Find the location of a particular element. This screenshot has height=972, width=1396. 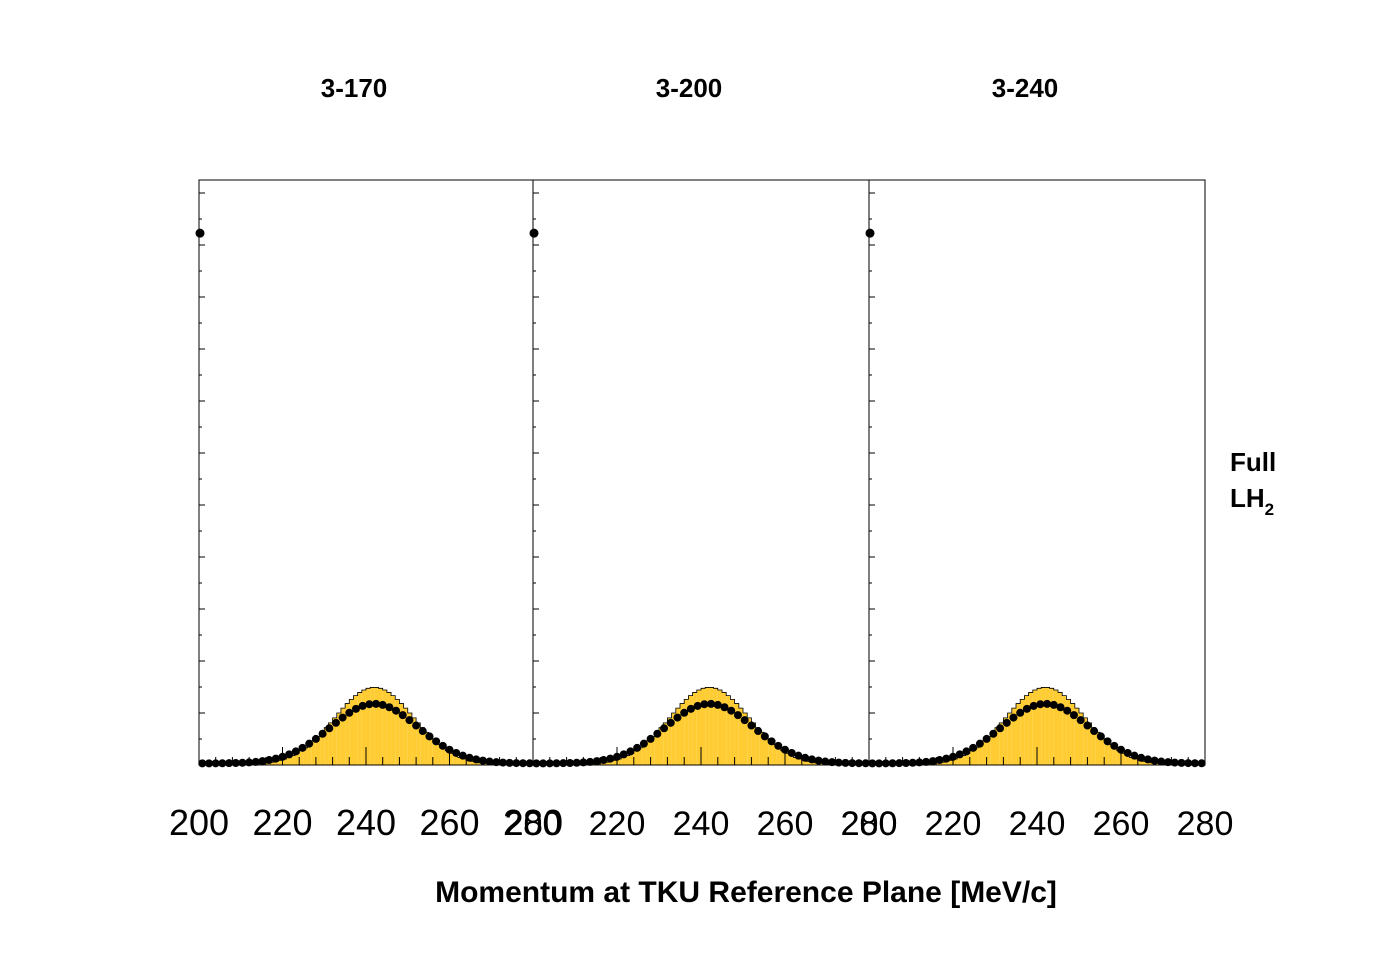

plot-frame is located at coordinates (1037, 472).